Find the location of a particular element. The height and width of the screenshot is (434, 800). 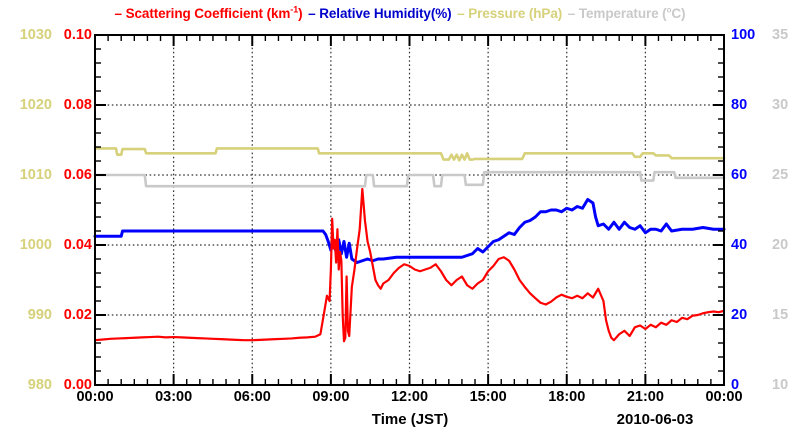

tick-humidity-4: 20 is located at coordinates (739, 315).